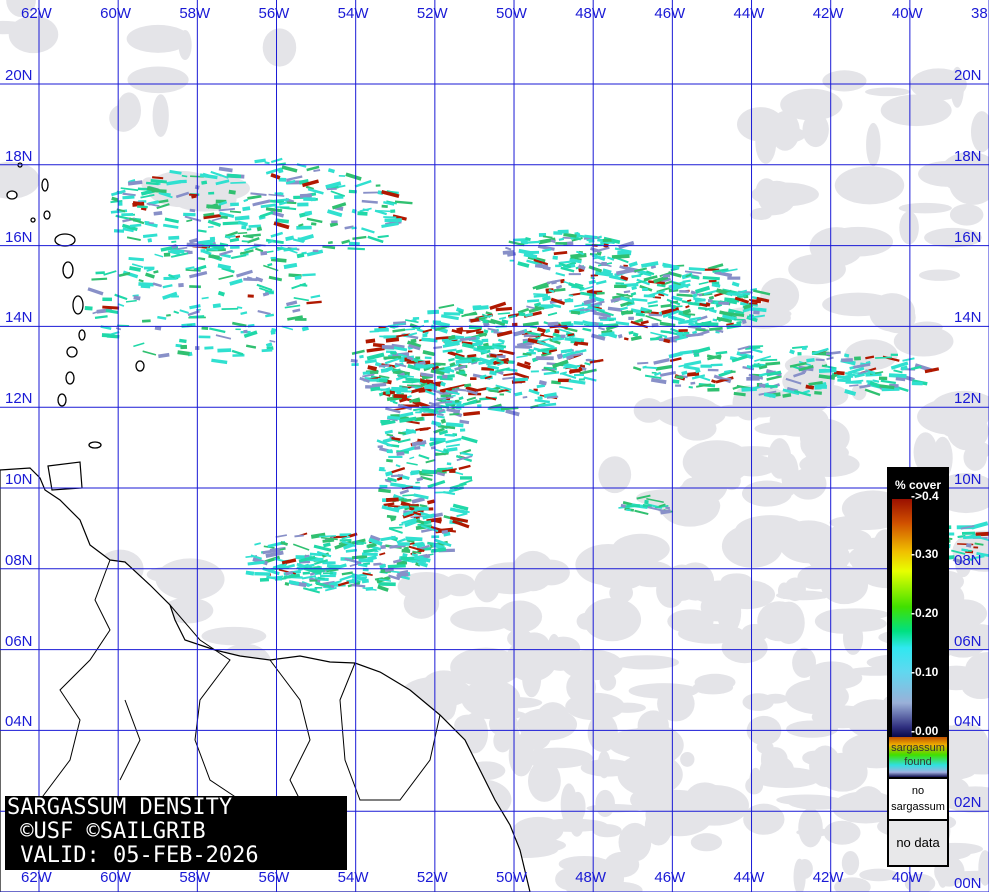 The width and height of the screenshot is (989, 892). What do you see at coordinates (918, 762) in the screenshot?
I see `legend-label: found` at bounding box center [918, 762].